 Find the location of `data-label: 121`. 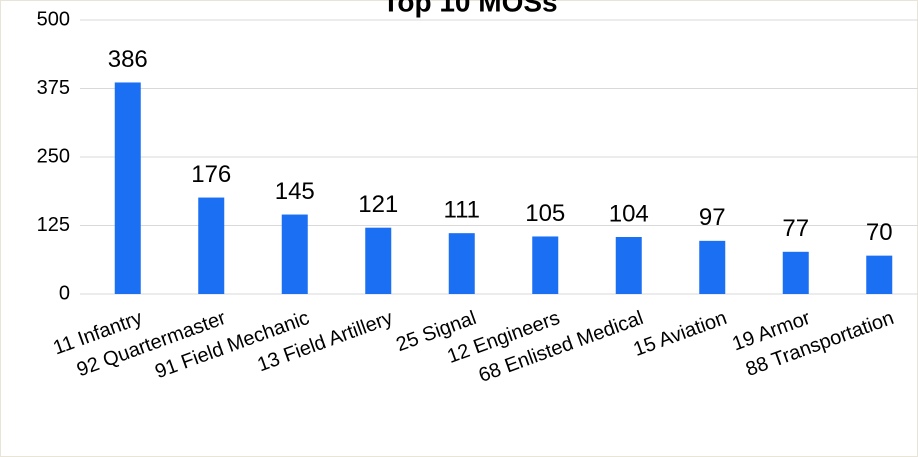

data-label: 121 is located at coordinates (378, 204).